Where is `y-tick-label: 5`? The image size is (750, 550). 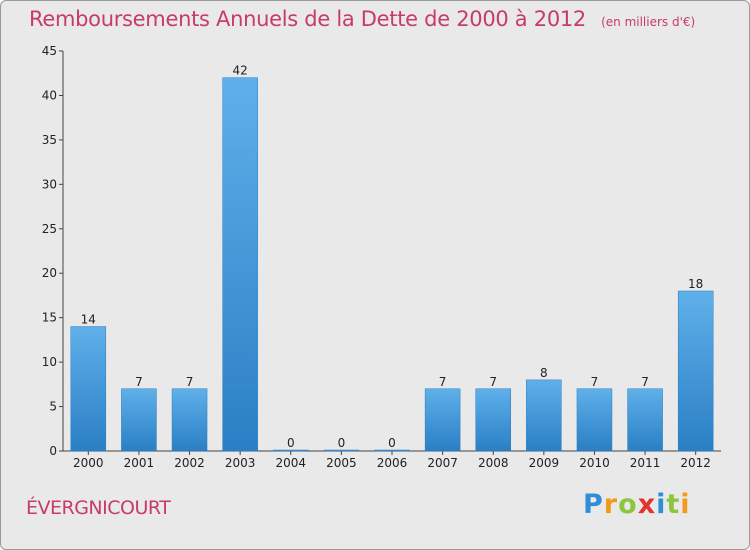 y-tick-label: 5 is located at coordinates (53, 407).